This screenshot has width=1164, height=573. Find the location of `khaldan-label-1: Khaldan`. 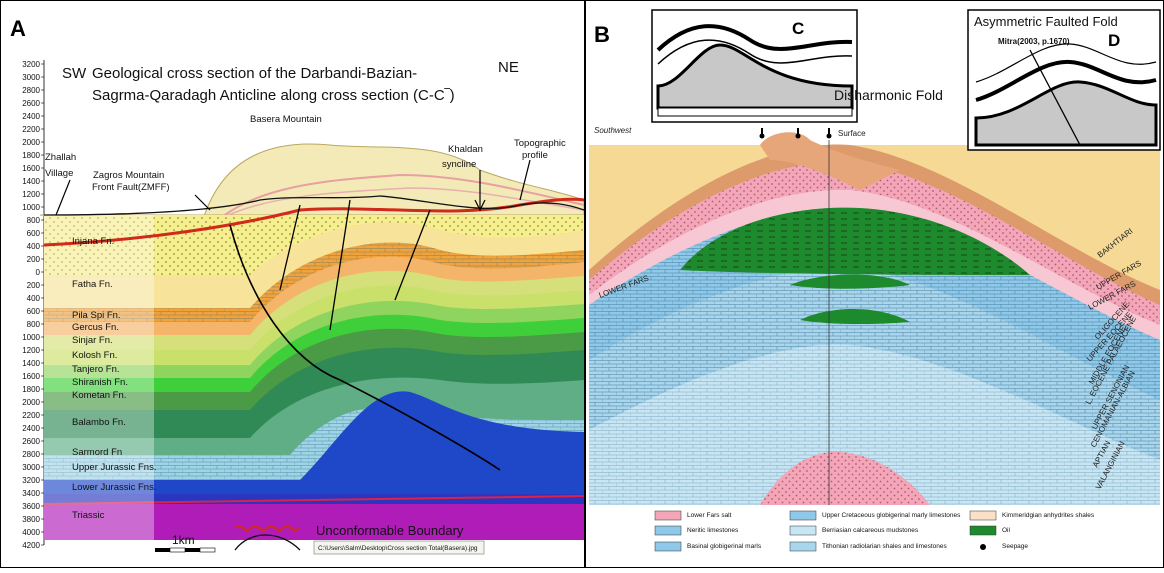

khaldan-label-1: Khaldan is located at coordinates (465, 149).